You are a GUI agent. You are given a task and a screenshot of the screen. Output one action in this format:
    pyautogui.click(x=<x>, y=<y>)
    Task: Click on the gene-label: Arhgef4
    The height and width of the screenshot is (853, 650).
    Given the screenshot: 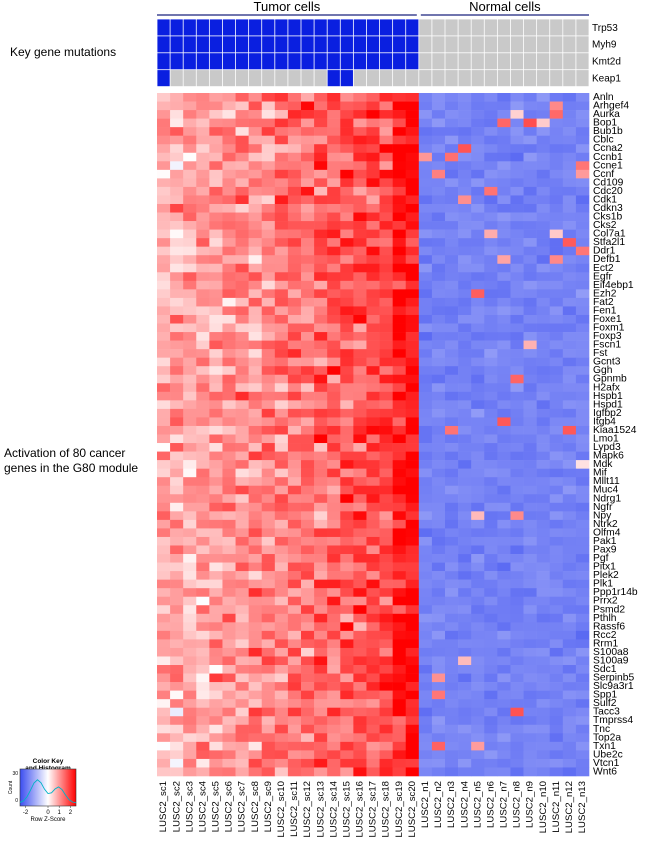 What is the action you would take?
    pyautogui.click(x=611, y=106)
    